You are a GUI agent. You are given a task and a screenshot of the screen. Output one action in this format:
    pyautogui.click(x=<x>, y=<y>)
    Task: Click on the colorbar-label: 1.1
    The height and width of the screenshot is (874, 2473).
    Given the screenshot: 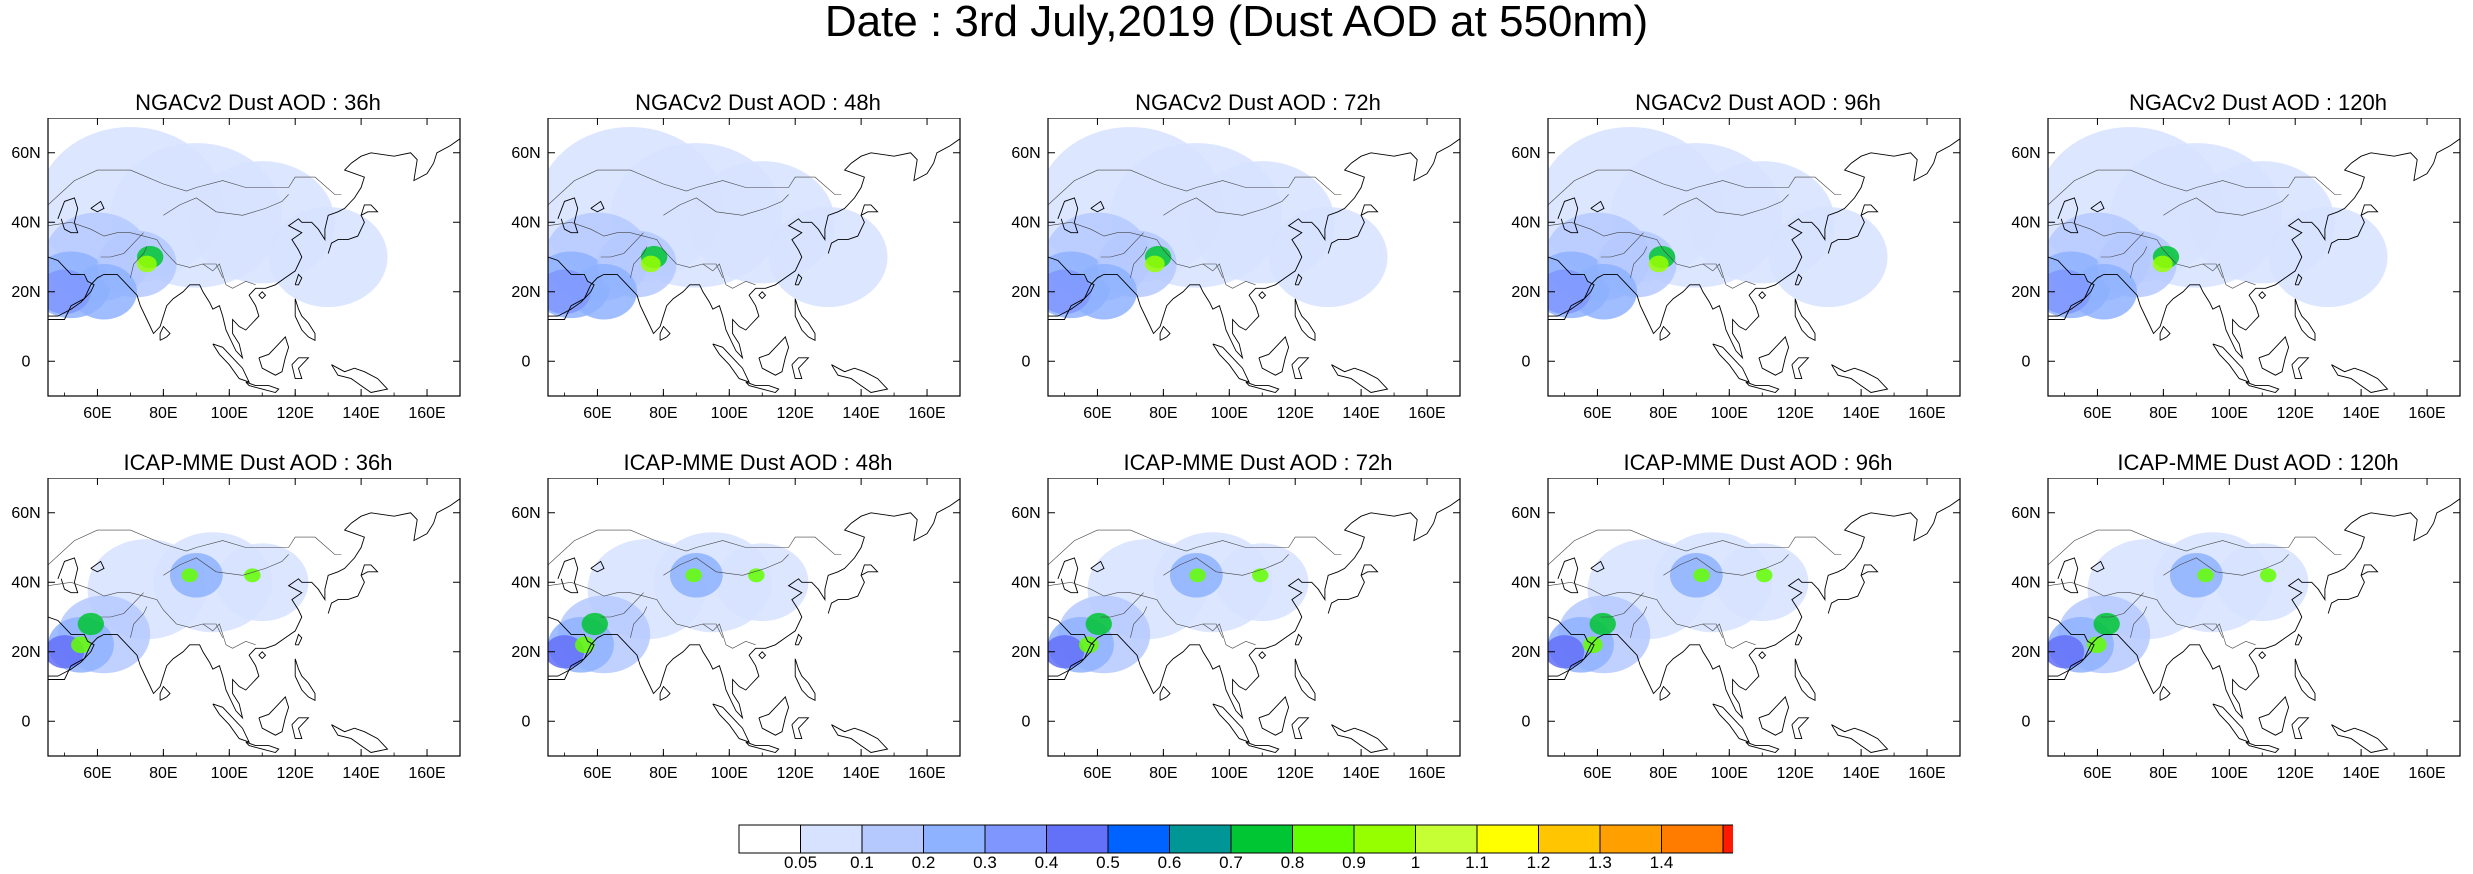 What is the action you would take?
    pyautogui.click(x=1477, y=861)
    